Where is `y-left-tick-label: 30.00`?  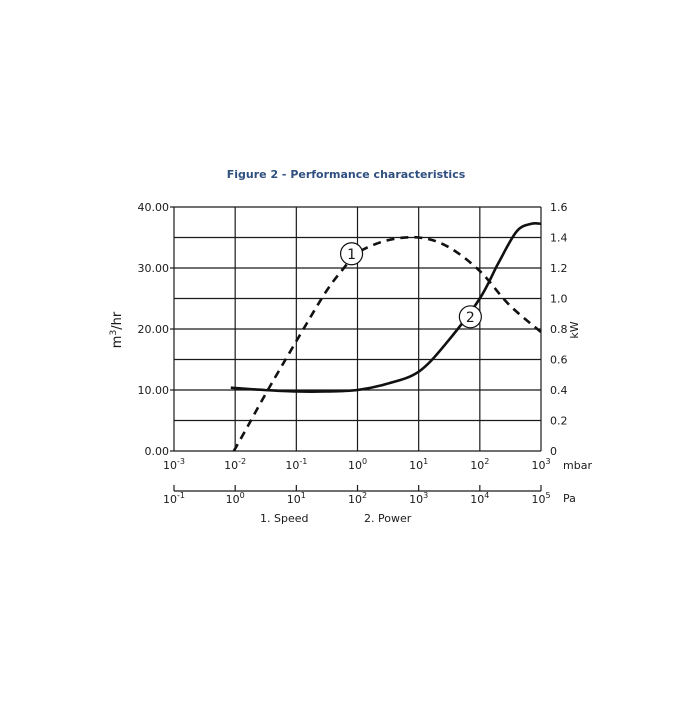
y-left-tick-label: 30.00 is located at coordinates (154, 268).